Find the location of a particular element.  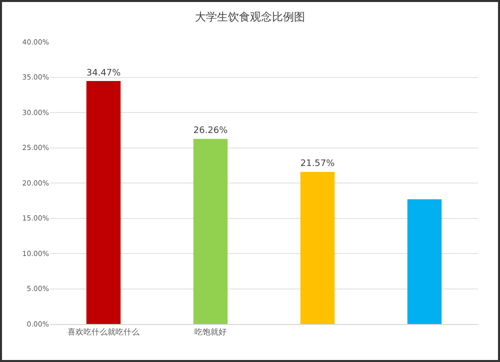

x-tick-label: 喜欢吃什么就吃什么 is located at coordinates (104, 332).